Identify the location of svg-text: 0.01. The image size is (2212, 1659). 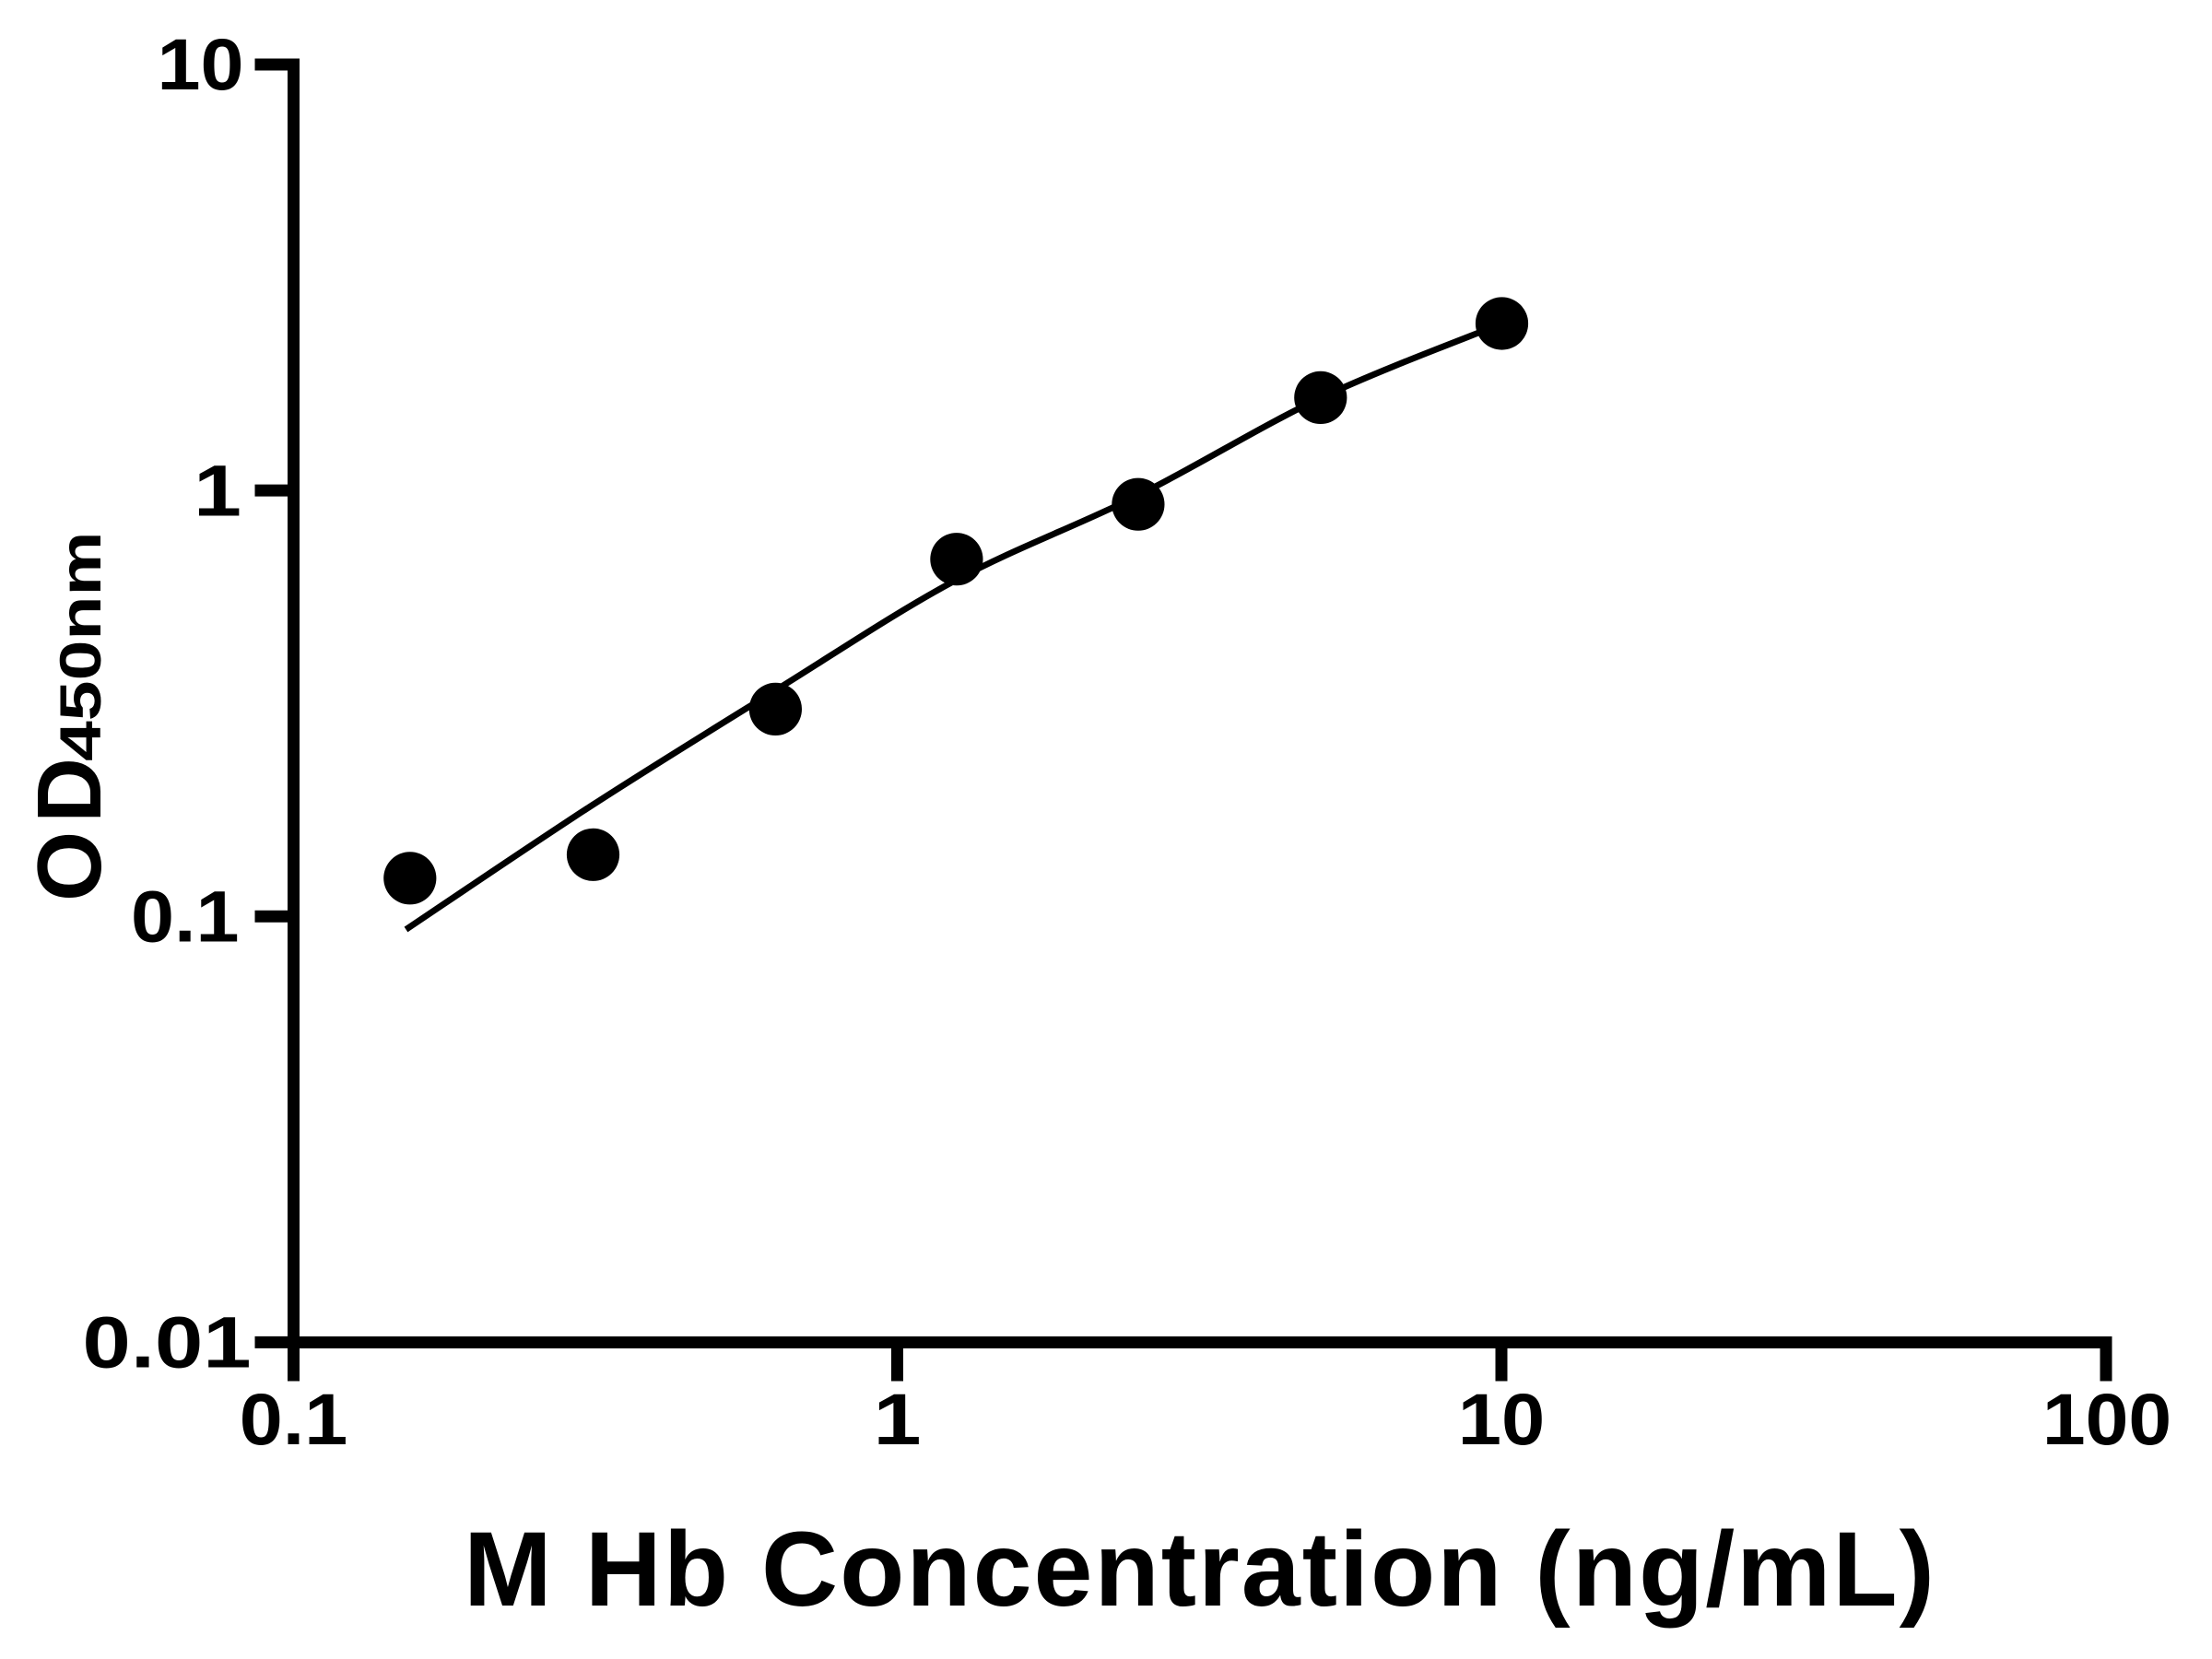
(167, 1342).